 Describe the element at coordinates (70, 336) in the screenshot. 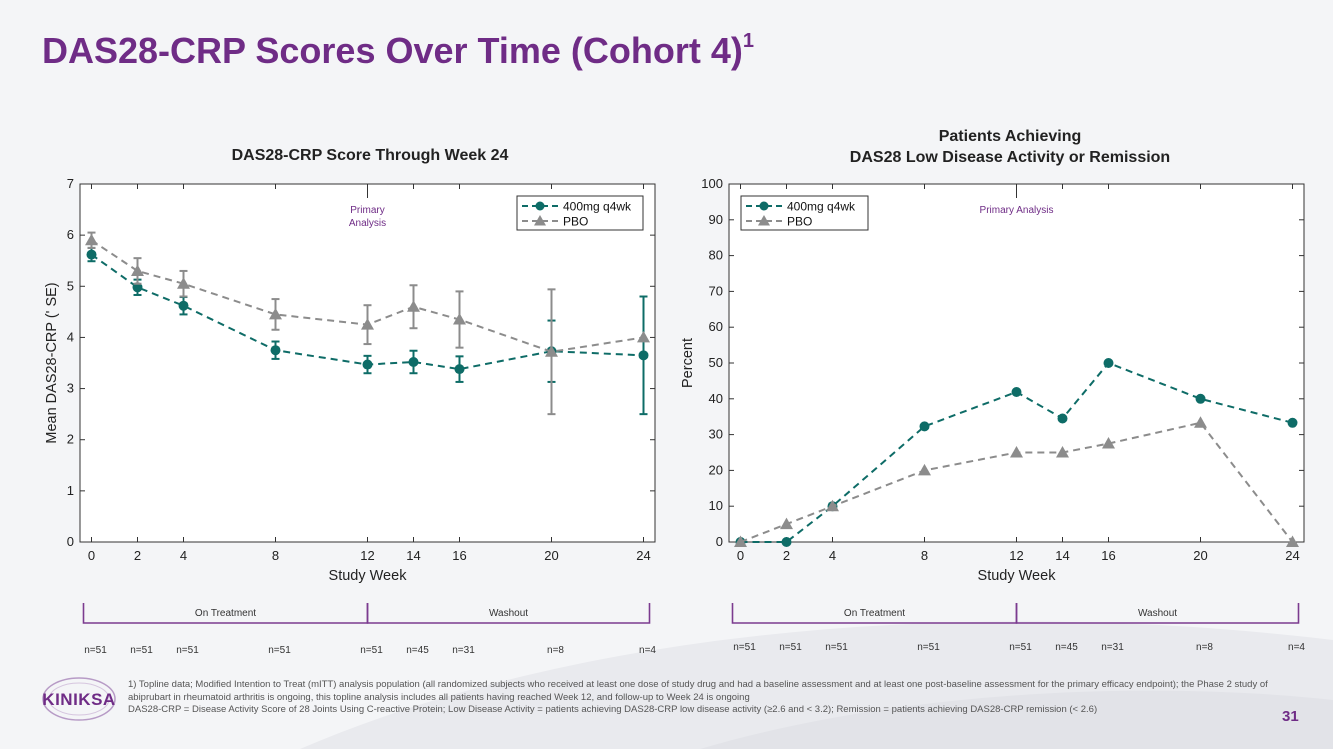

I see `y-tick-label: 4` at that location.